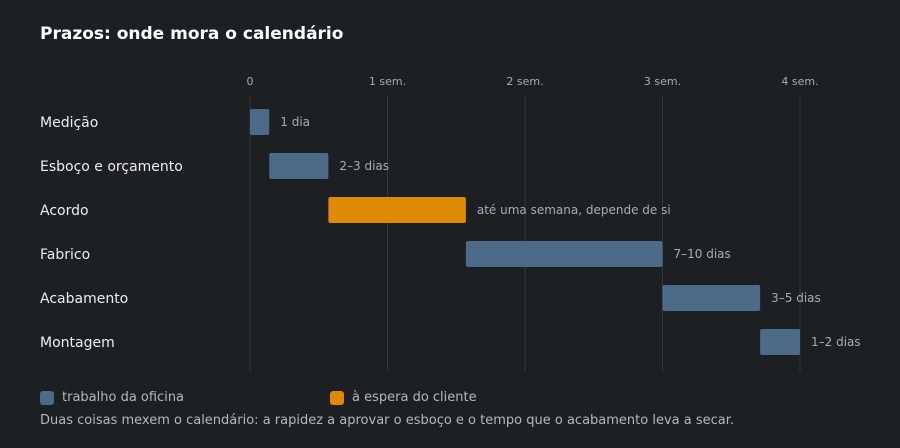 Image resolution: width=900 pixels, height=448 pixels. What do you see at coordinates (702, 254) in the screenshot?
I see `bar-label-3: 7–10 dias` at bounding box center [702, 254].